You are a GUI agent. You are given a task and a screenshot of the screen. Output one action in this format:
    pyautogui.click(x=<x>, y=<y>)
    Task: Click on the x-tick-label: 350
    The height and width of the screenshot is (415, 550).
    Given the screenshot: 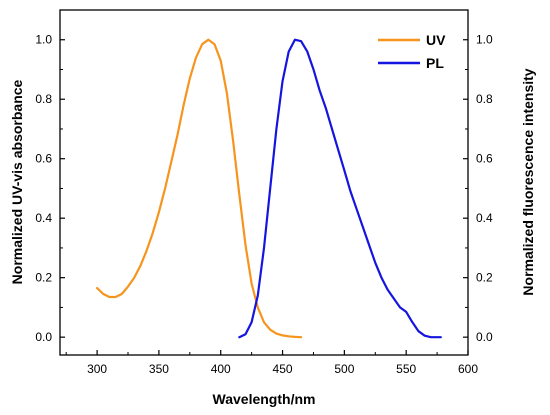 What is the action you would take?
    pyautogui.click(x=159, y=369)
    